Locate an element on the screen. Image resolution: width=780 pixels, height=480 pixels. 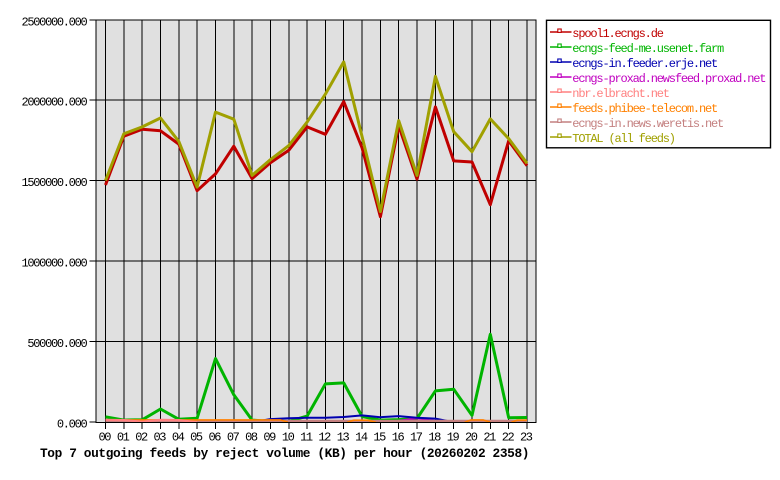
svg-text: 07 is located at coordinates (233, 437).